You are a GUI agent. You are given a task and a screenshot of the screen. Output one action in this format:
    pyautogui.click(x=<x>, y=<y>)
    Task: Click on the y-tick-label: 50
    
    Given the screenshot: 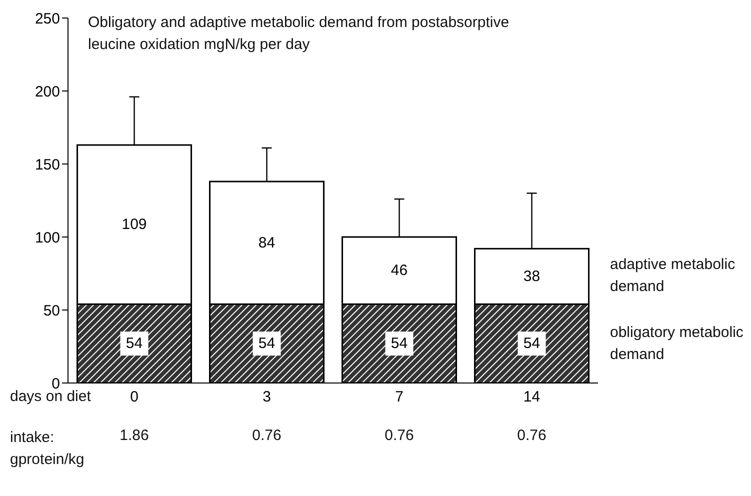 What is the action you would take?
    pyautogui.click(x=51, y=311)
    